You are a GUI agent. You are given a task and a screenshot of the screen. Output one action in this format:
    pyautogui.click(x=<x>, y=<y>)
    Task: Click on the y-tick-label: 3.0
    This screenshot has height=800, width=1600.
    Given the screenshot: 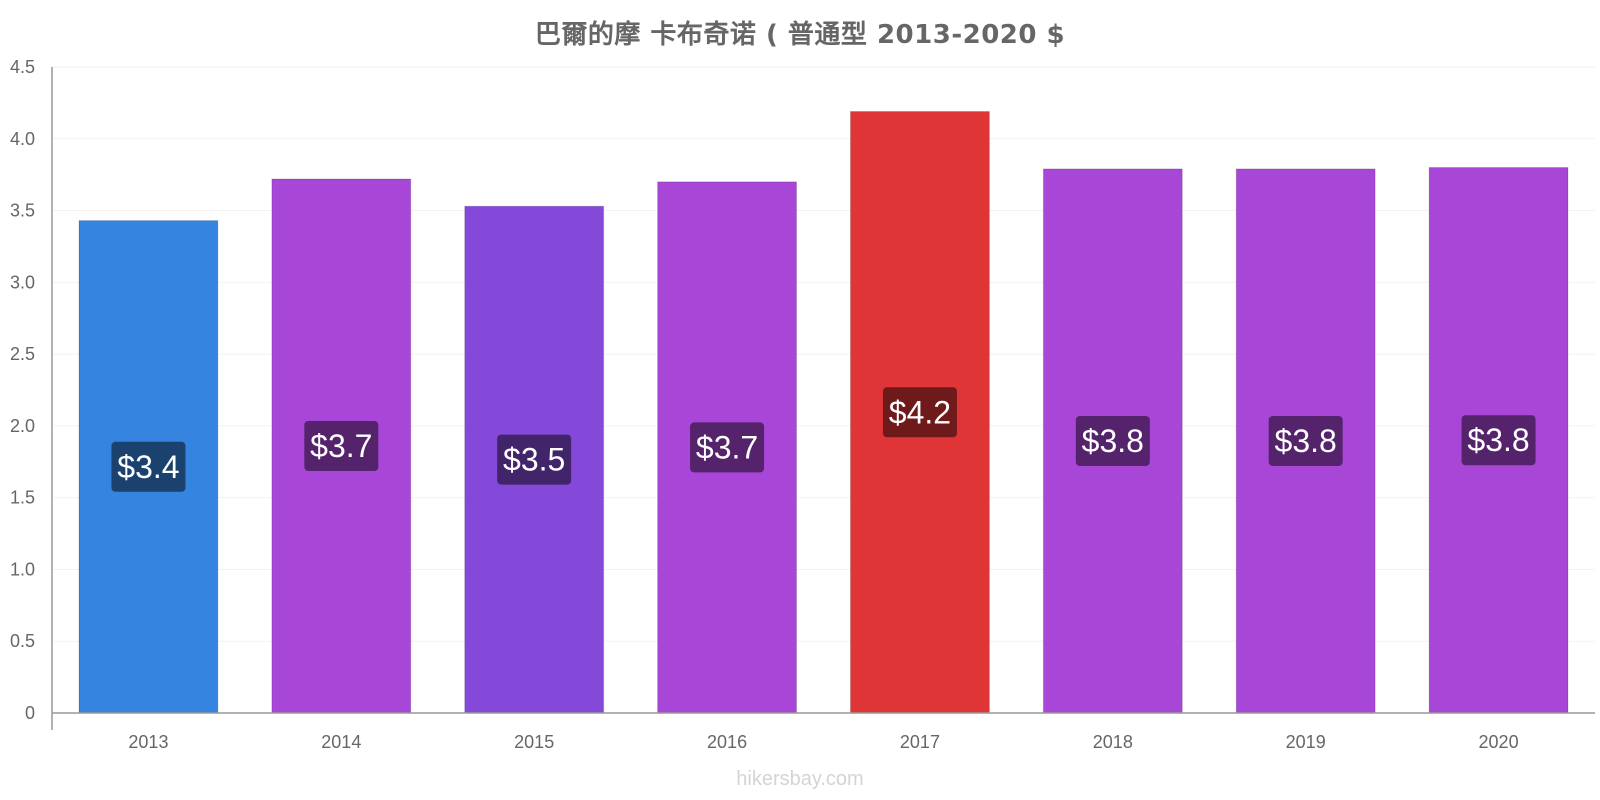 What is the action you would take?
    pyautogui.click(x=22, y=282)
    